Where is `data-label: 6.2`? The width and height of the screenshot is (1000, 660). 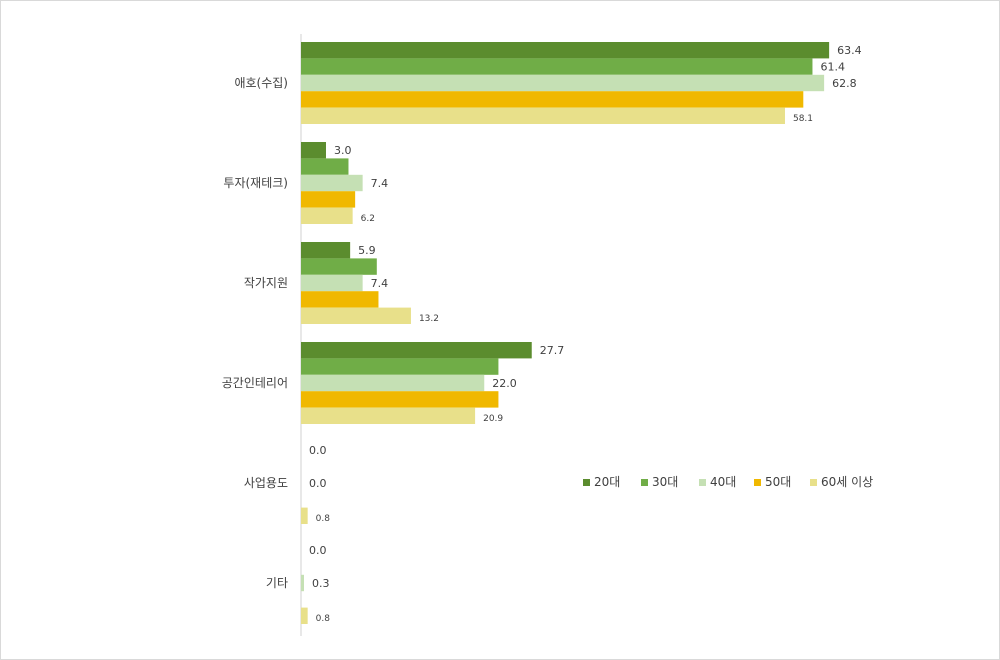 data-label: 6.2 is located at coordinates (368, 219).